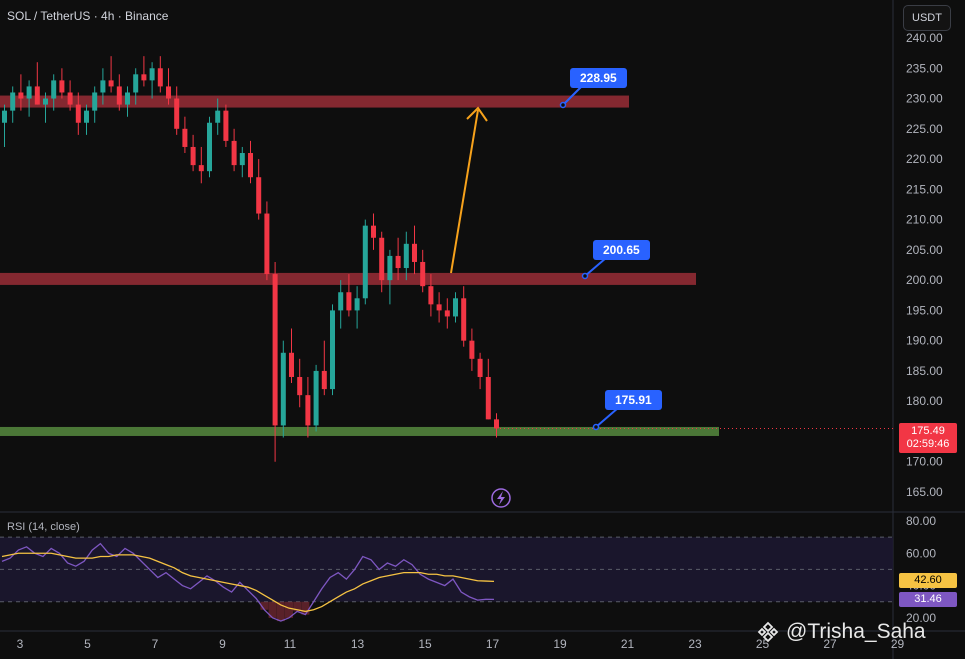 The image size is (965, 659). Describe the element at coordinates (924, 189) in the screenshot. I see `y-tick-label: 215.00` at that location.